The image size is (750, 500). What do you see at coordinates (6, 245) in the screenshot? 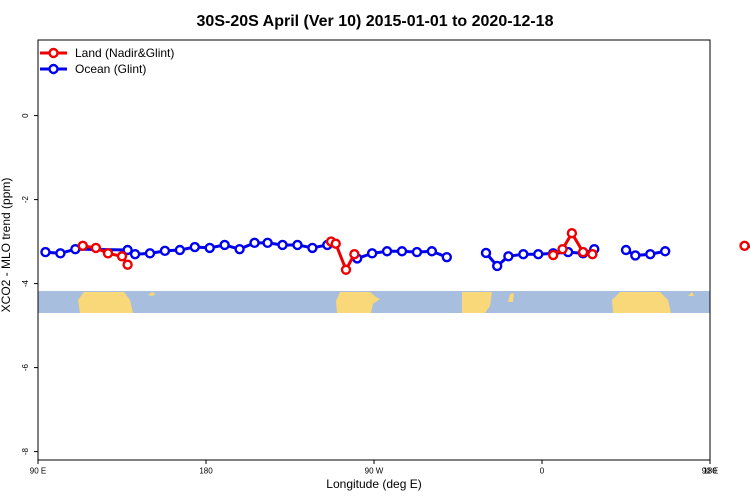
I see `y-axis-label: XCO2 - MLO trend (ppm)` at bounding box center [6, 245].